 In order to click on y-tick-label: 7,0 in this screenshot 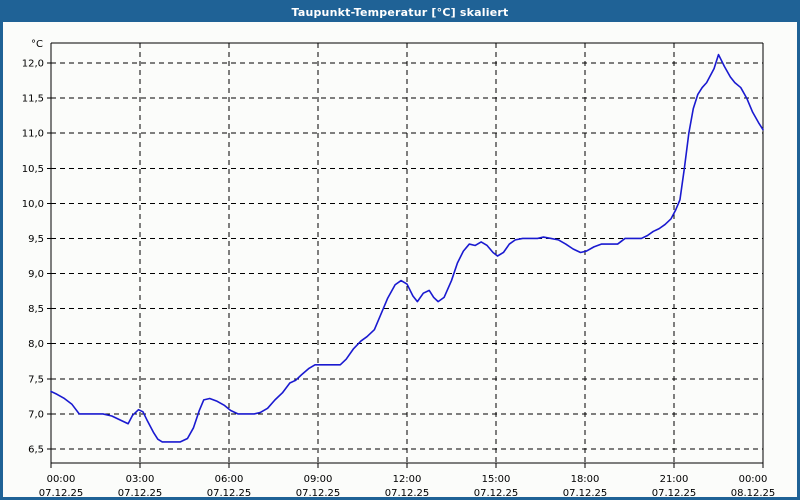, I will do `click(36, 414)`.